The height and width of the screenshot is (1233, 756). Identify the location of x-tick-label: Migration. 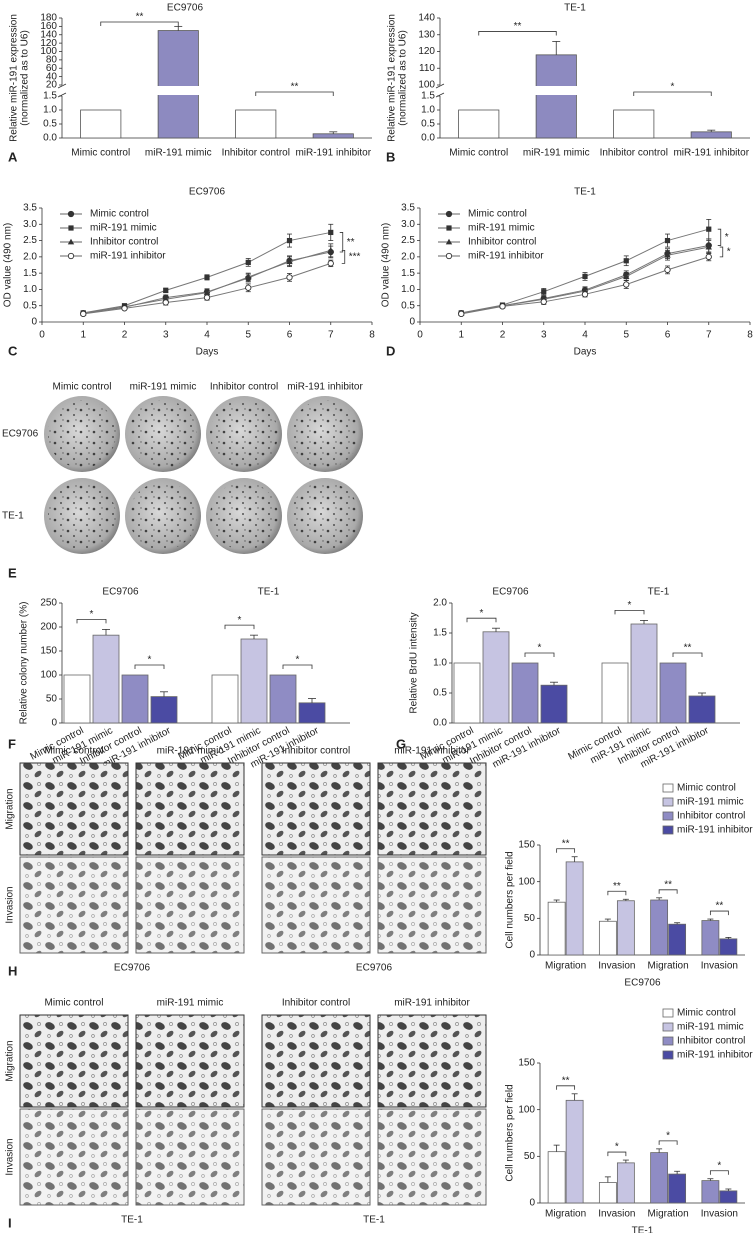
(565, 1214).